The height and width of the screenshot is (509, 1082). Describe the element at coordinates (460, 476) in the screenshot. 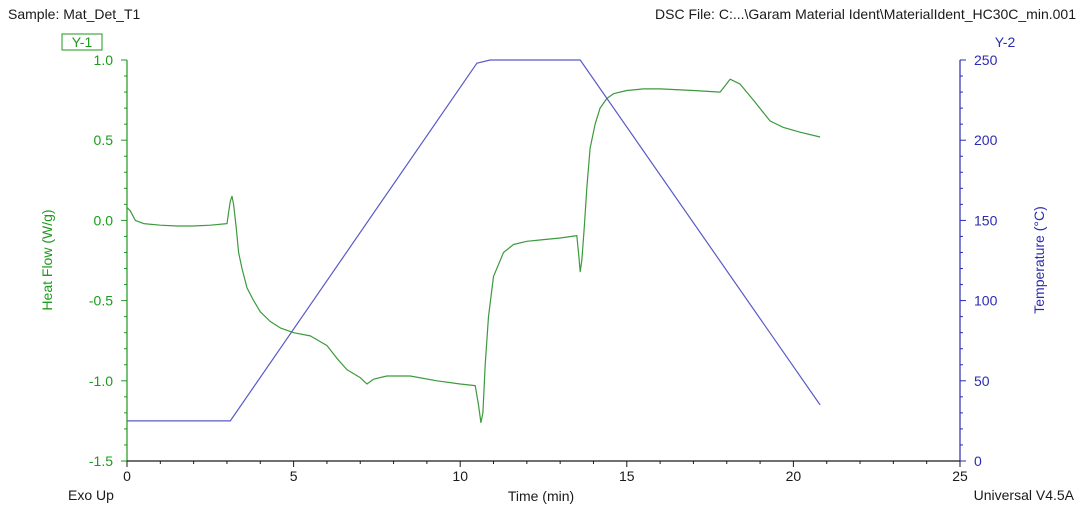

I see `x-tick-label: 10` at that location.